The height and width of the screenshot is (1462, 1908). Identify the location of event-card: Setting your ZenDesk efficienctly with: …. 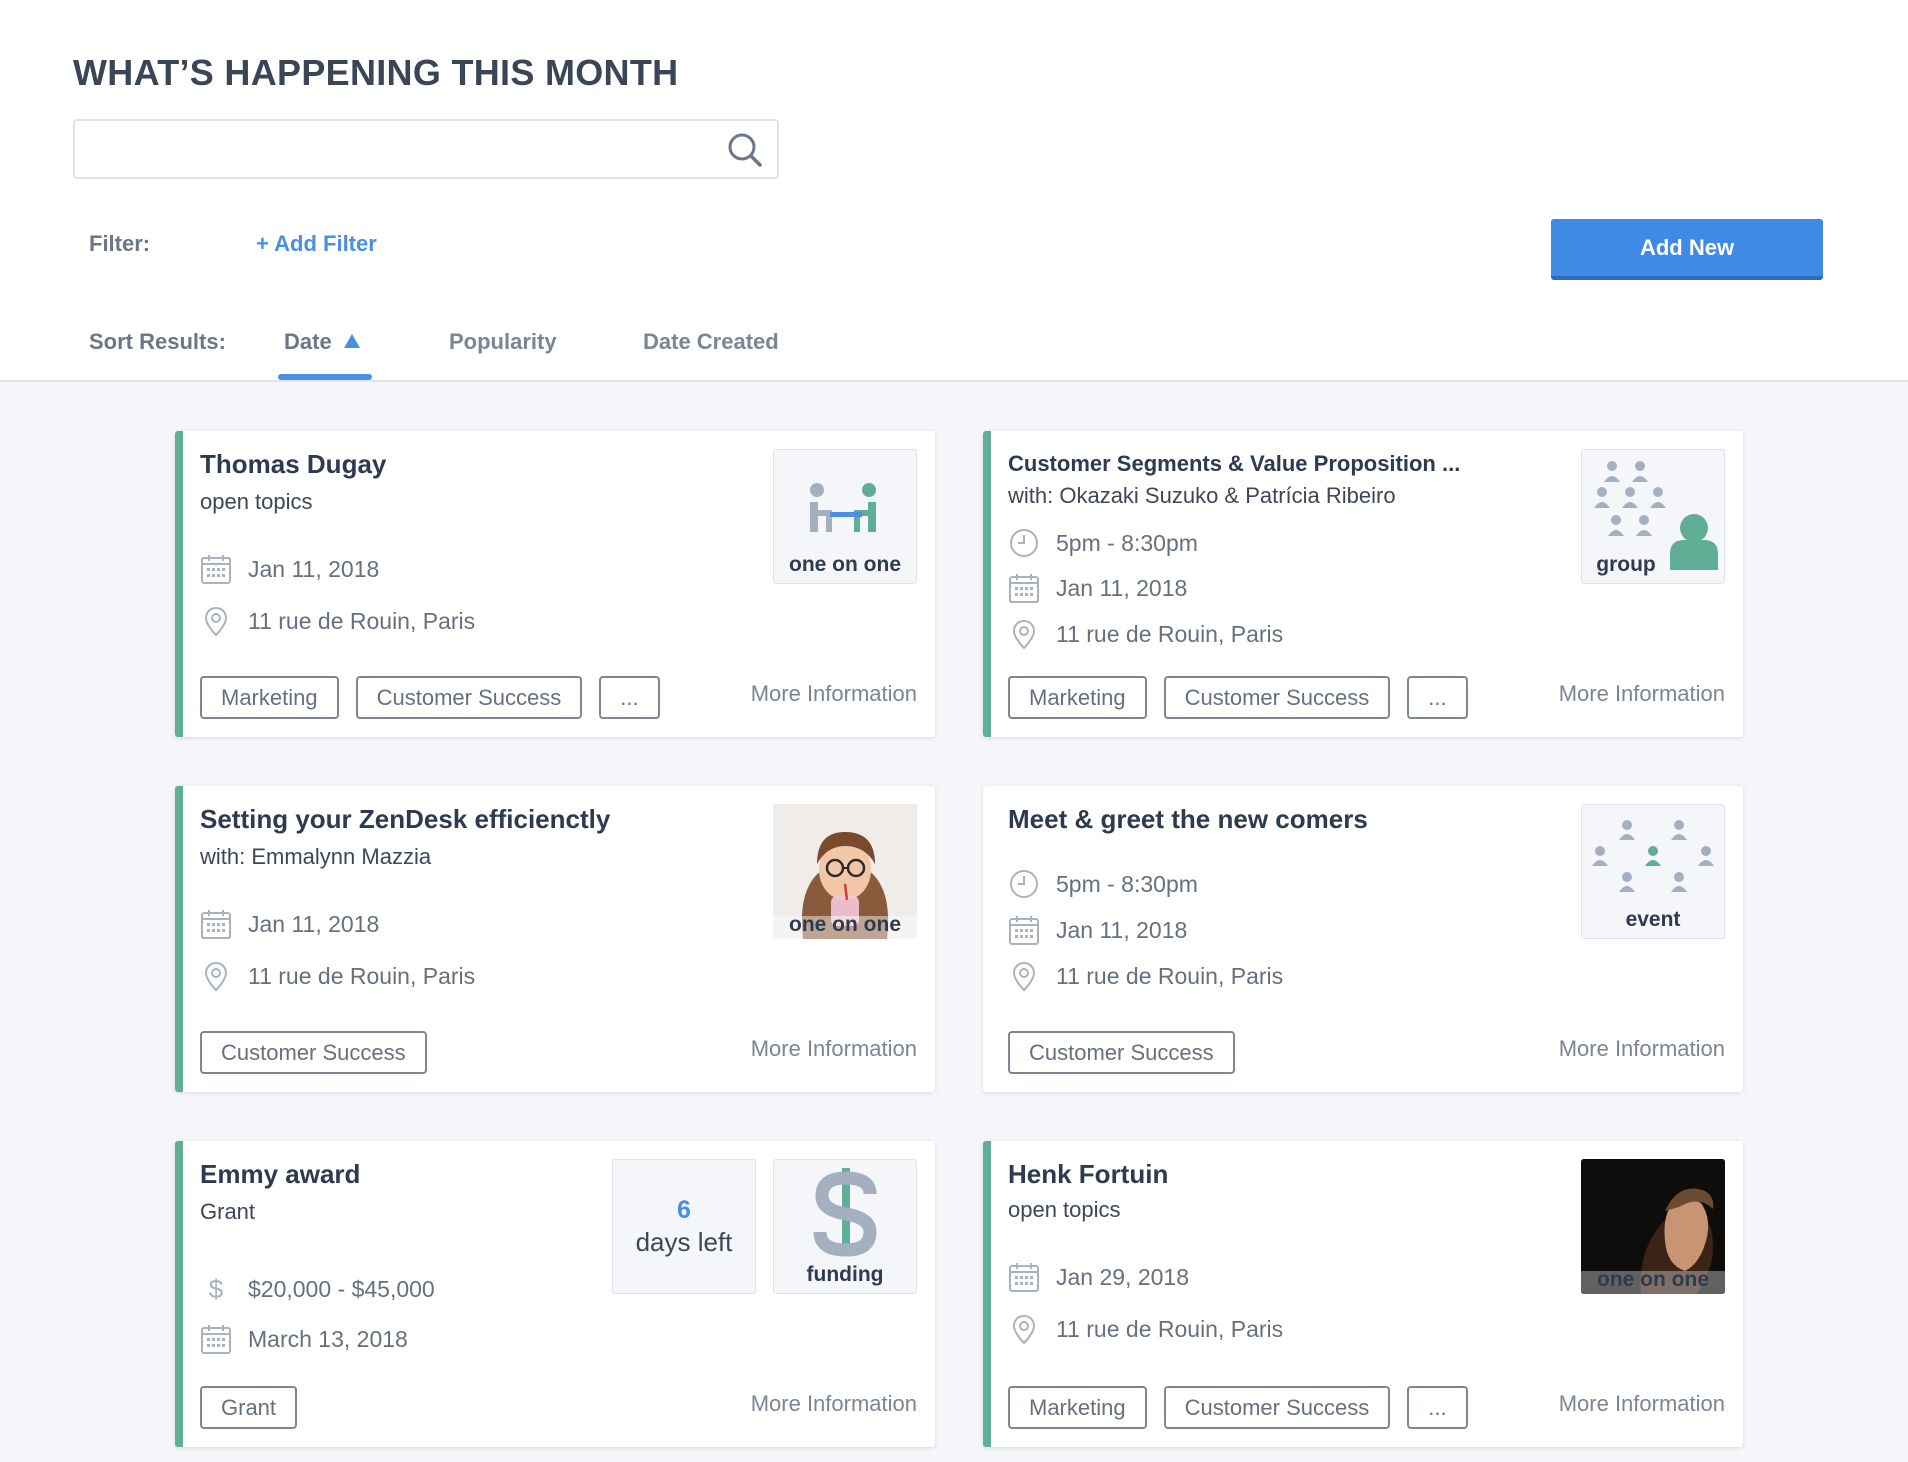
(555, 939).